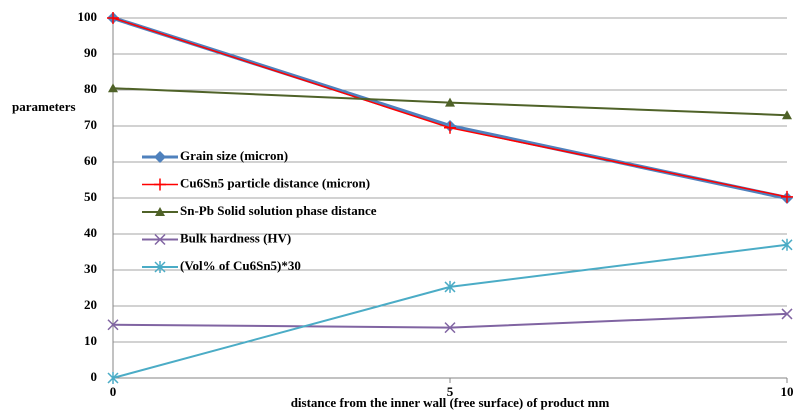 This screenshot has width=795, height=410. Describe the element at coordinates (235, 237) in the screenshot. I see `legend-label: Bulk hardness (HV)` at that location.